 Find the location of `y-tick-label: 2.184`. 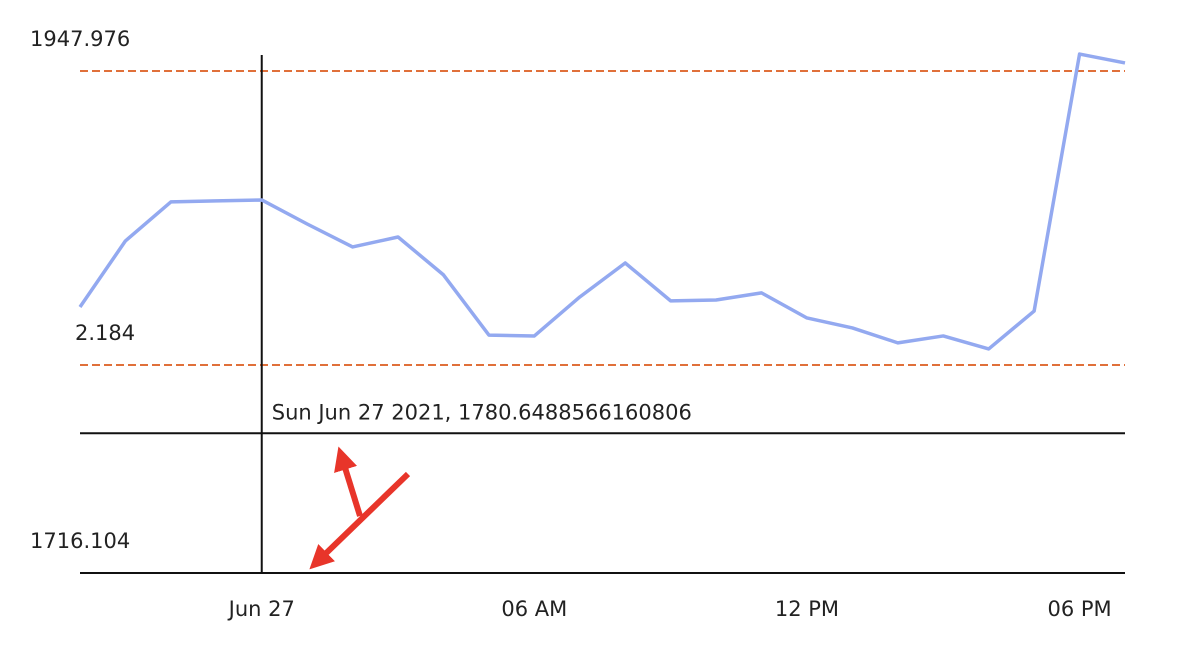

y-tick-label: 2.184 is located at coordinates (105, 333).